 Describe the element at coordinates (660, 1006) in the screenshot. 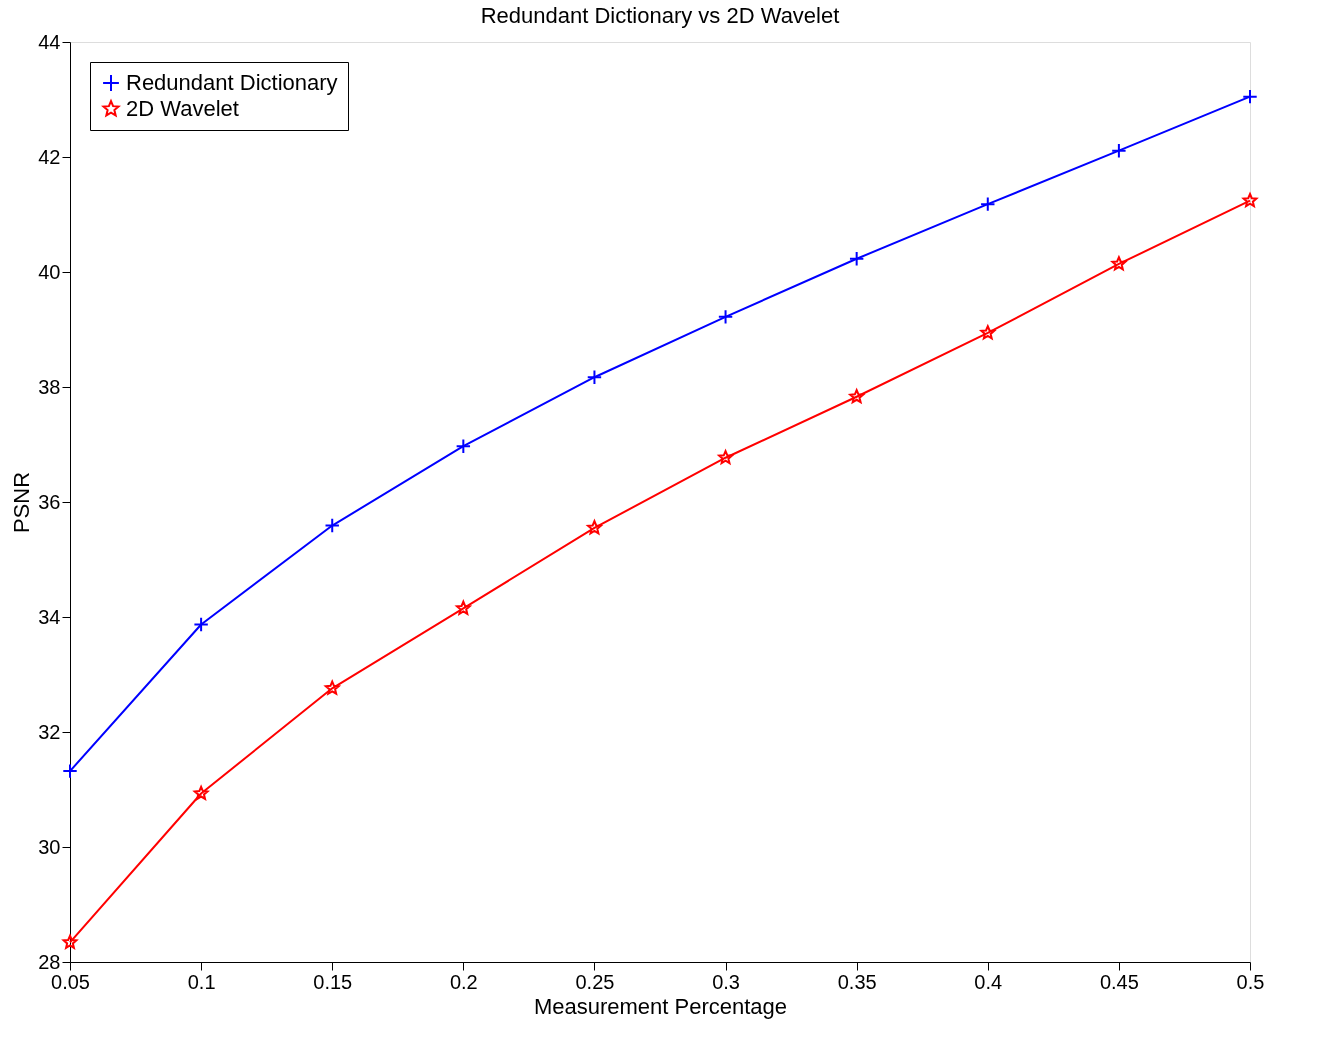

I see `x-axis-title: Measurement Percentage` at that location.